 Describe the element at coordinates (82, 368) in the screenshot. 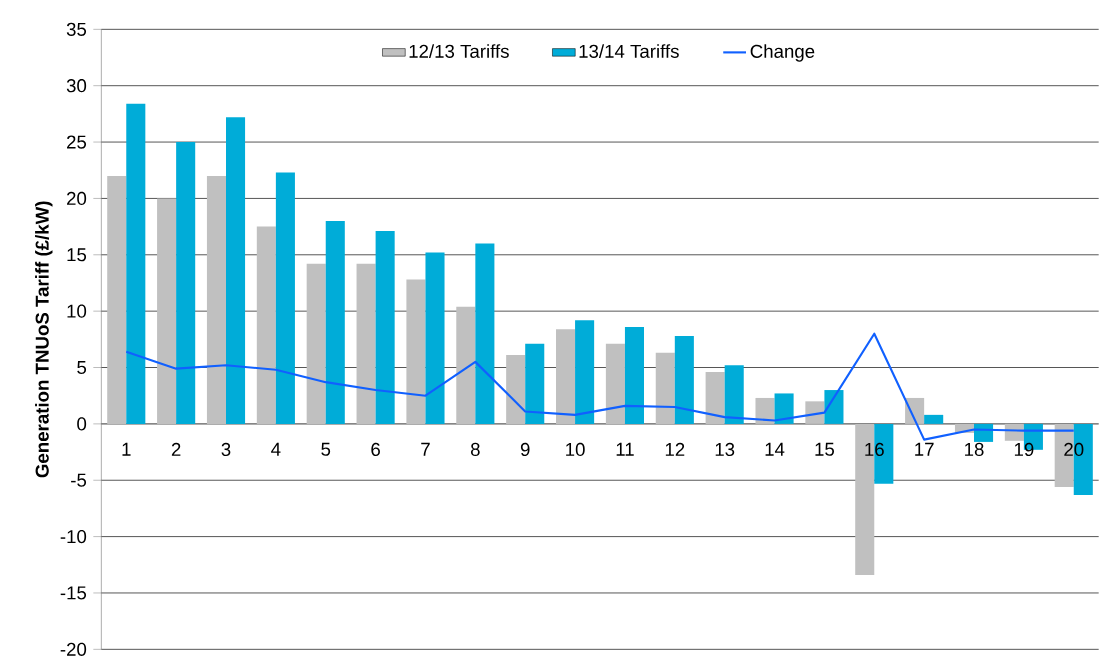

I see `y-tick-label: 5` at that location.